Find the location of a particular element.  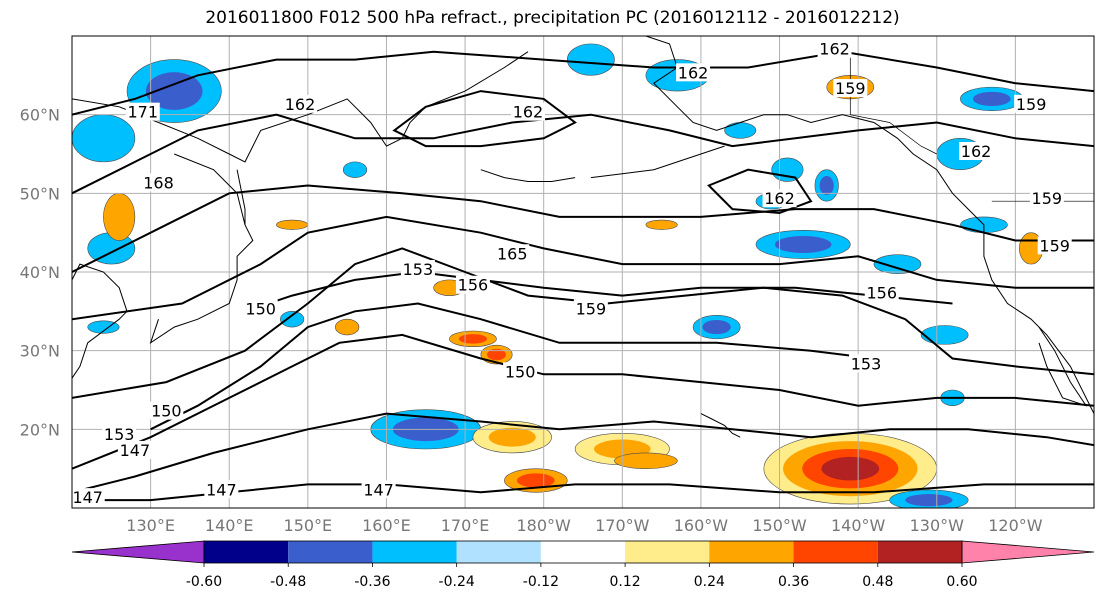

longitude-label: 170°W is located at coordinates (622, 525).